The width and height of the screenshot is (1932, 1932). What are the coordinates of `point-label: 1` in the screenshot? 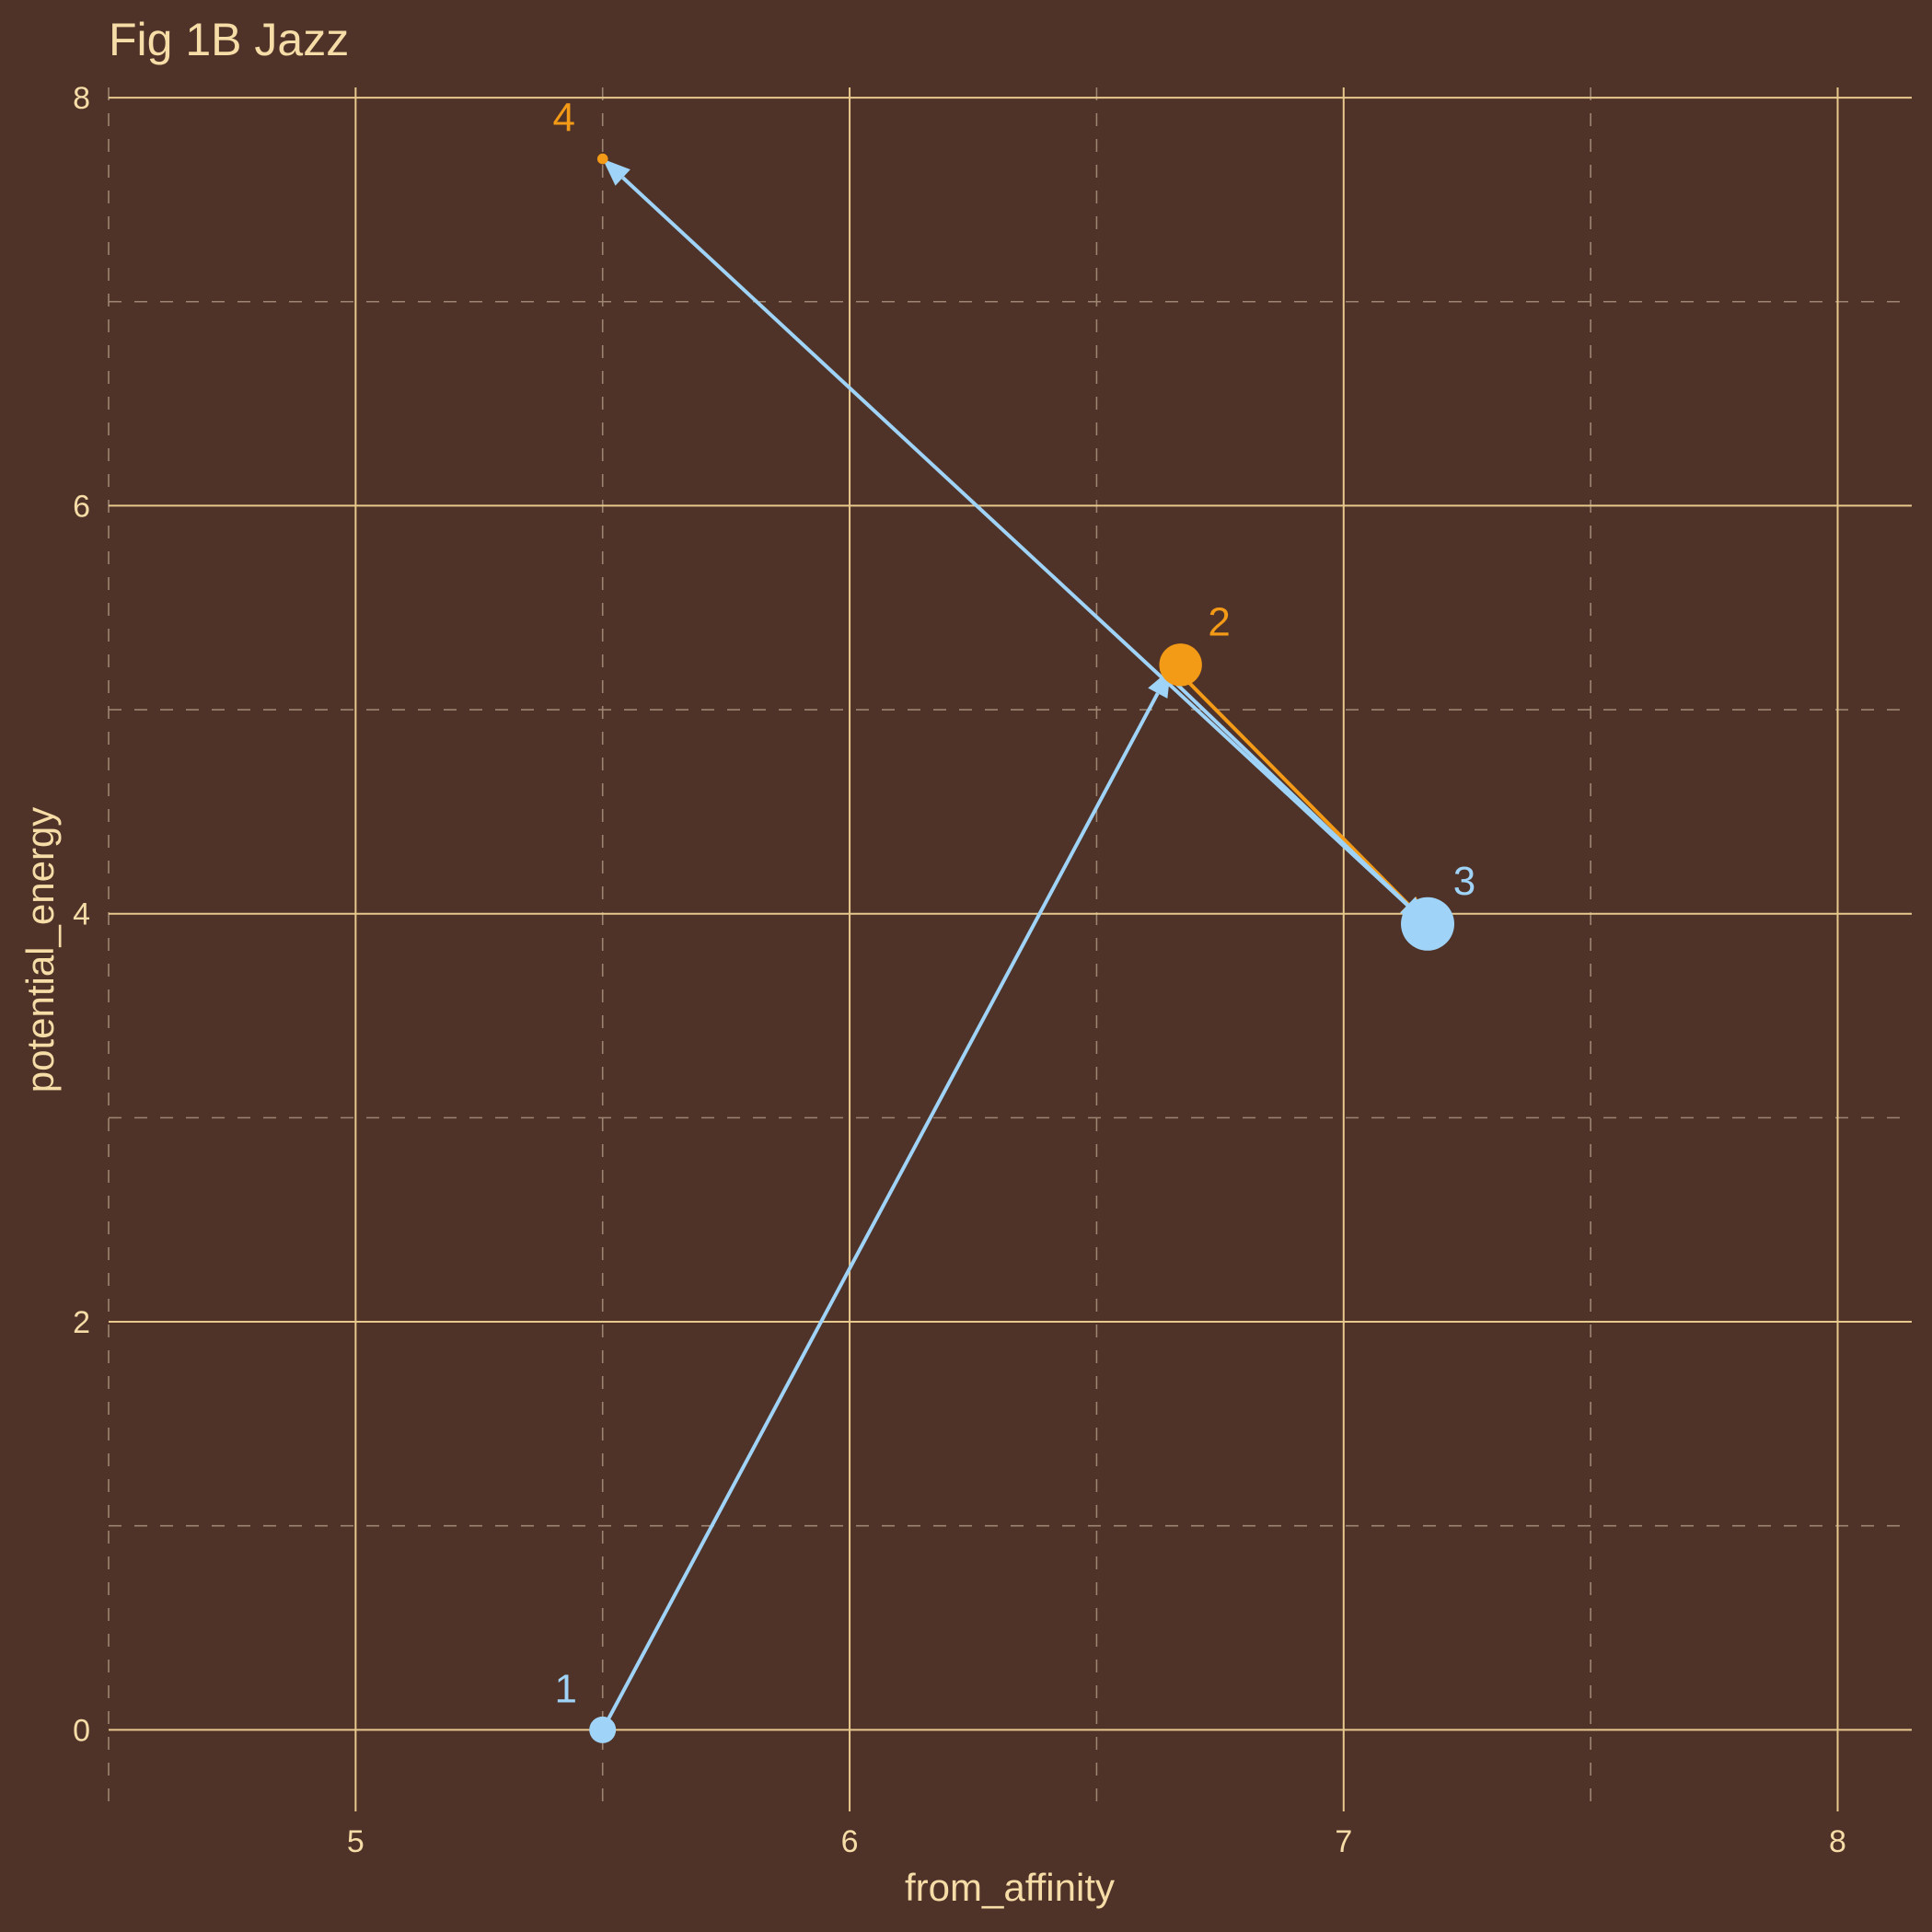 It's located at (565, 1689).